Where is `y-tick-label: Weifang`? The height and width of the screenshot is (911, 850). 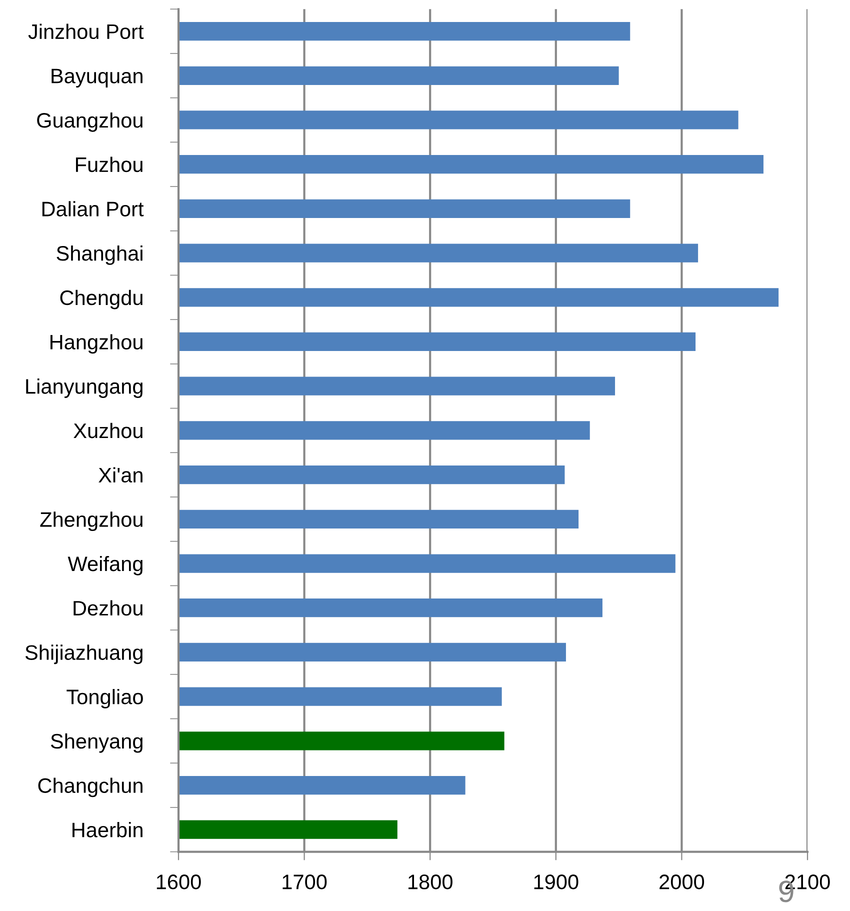
y-tick-label: Weifang is located at coordinates (105, 566).